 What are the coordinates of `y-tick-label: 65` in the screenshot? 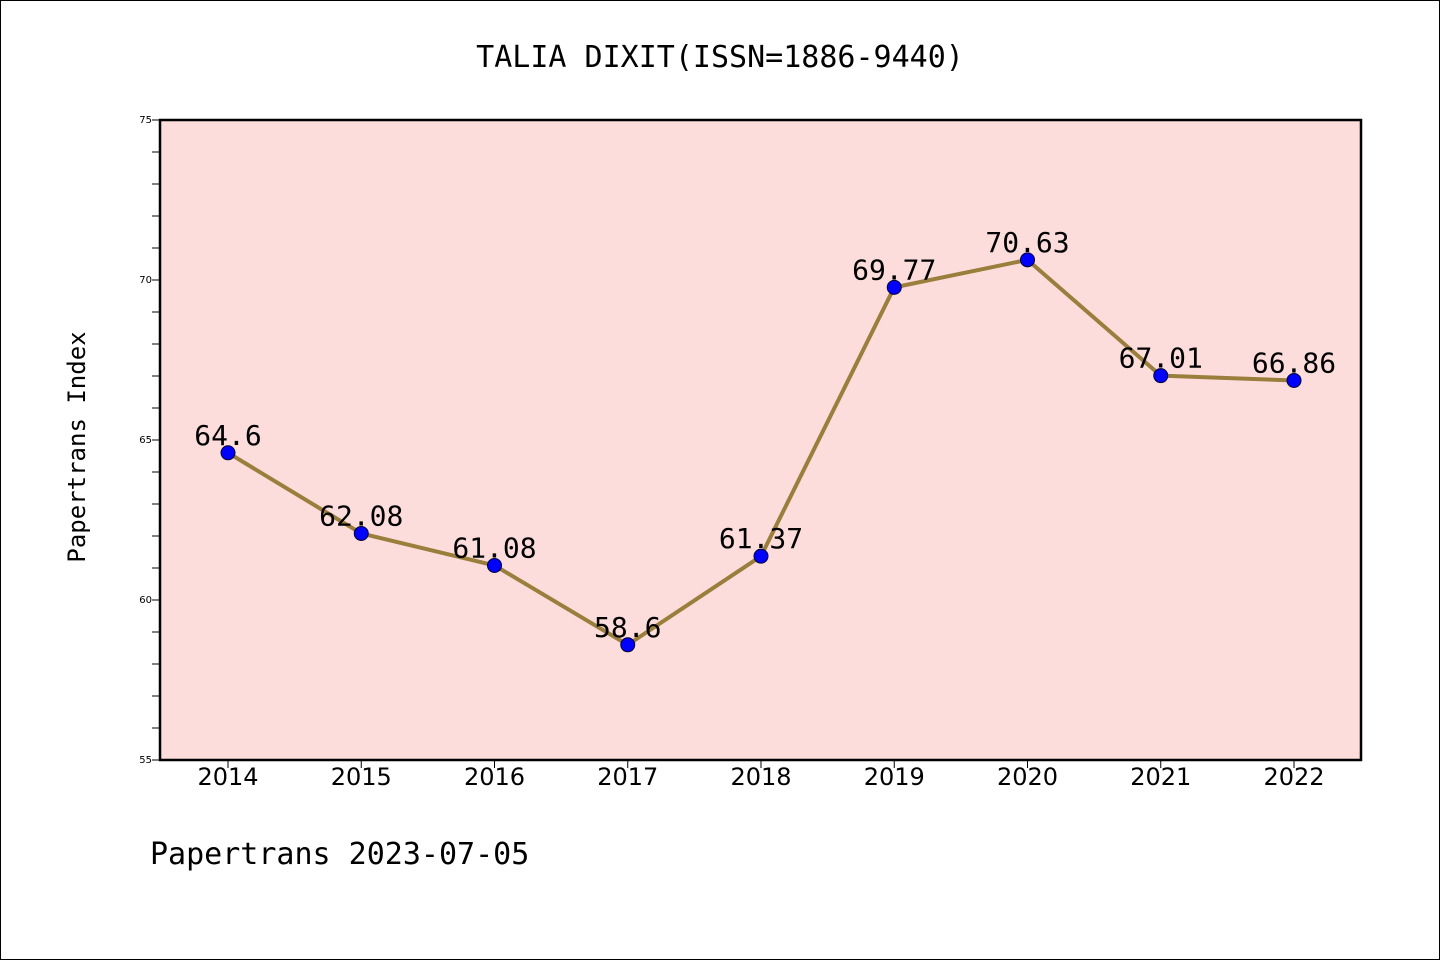 It's located at (145, 440).